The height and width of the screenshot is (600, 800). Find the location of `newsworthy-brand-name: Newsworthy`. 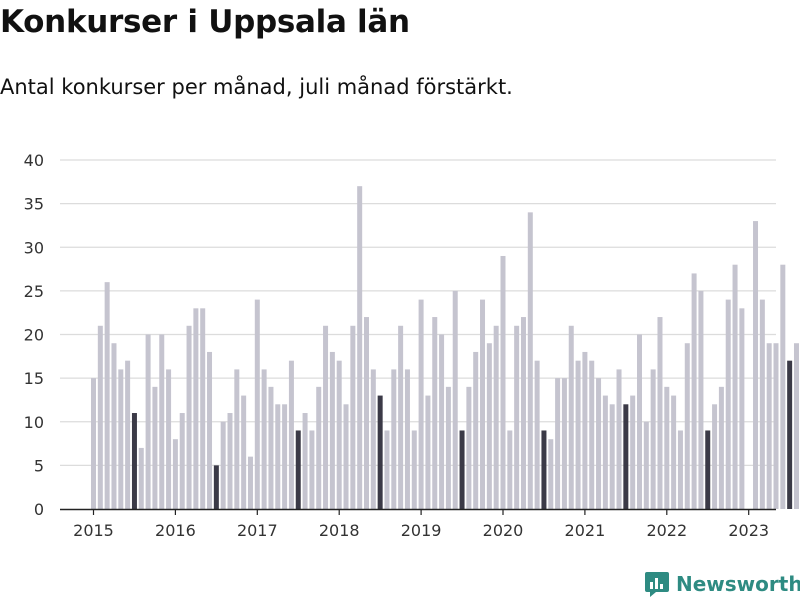

newsworthy-brand-name: Newsworthy is located at coordinates (738, 584).